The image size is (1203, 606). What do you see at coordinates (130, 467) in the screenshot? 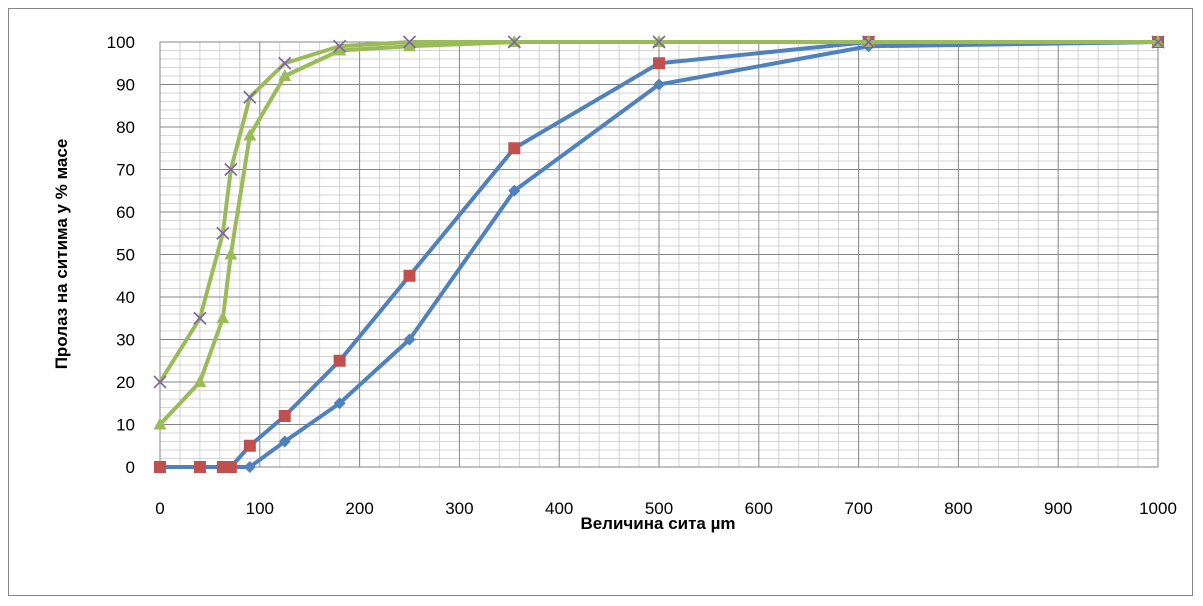
I see `y-tick-label: 0` at bounding box center [130, 467].